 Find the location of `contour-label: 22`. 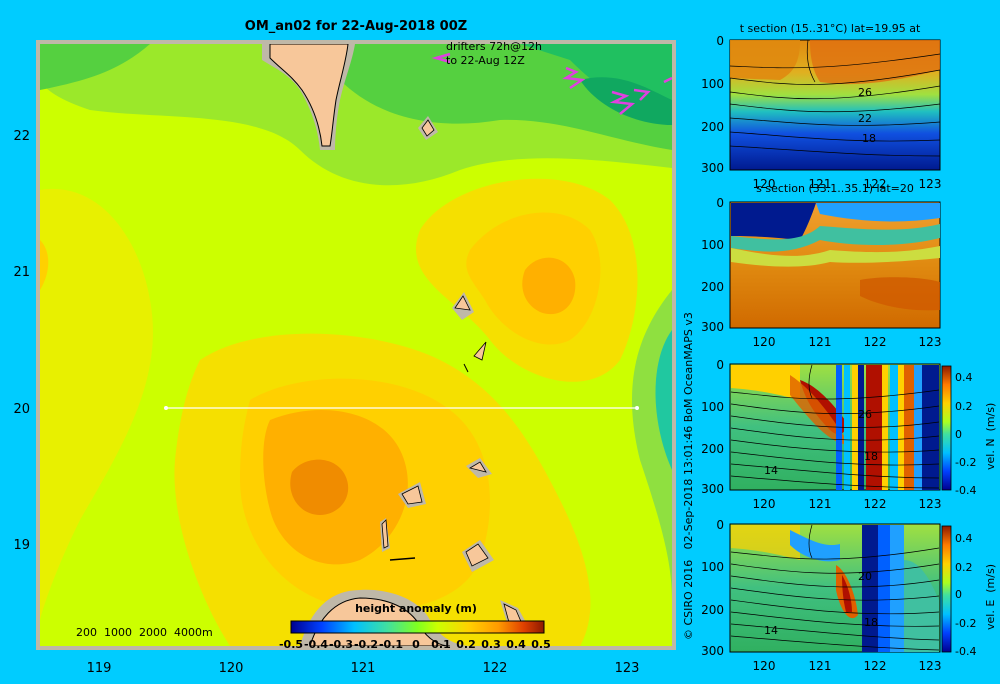

contour-label: 22 is located at coordinates (865, 118).